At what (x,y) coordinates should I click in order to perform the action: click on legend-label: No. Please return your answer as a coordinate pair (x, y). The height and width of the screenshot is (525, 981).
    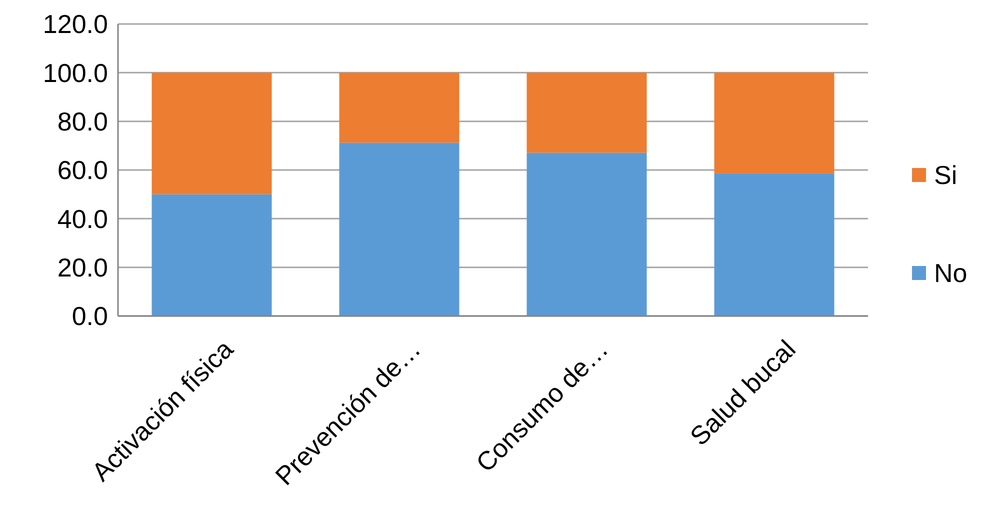
    Looking at the image, I should click on (951, 273).